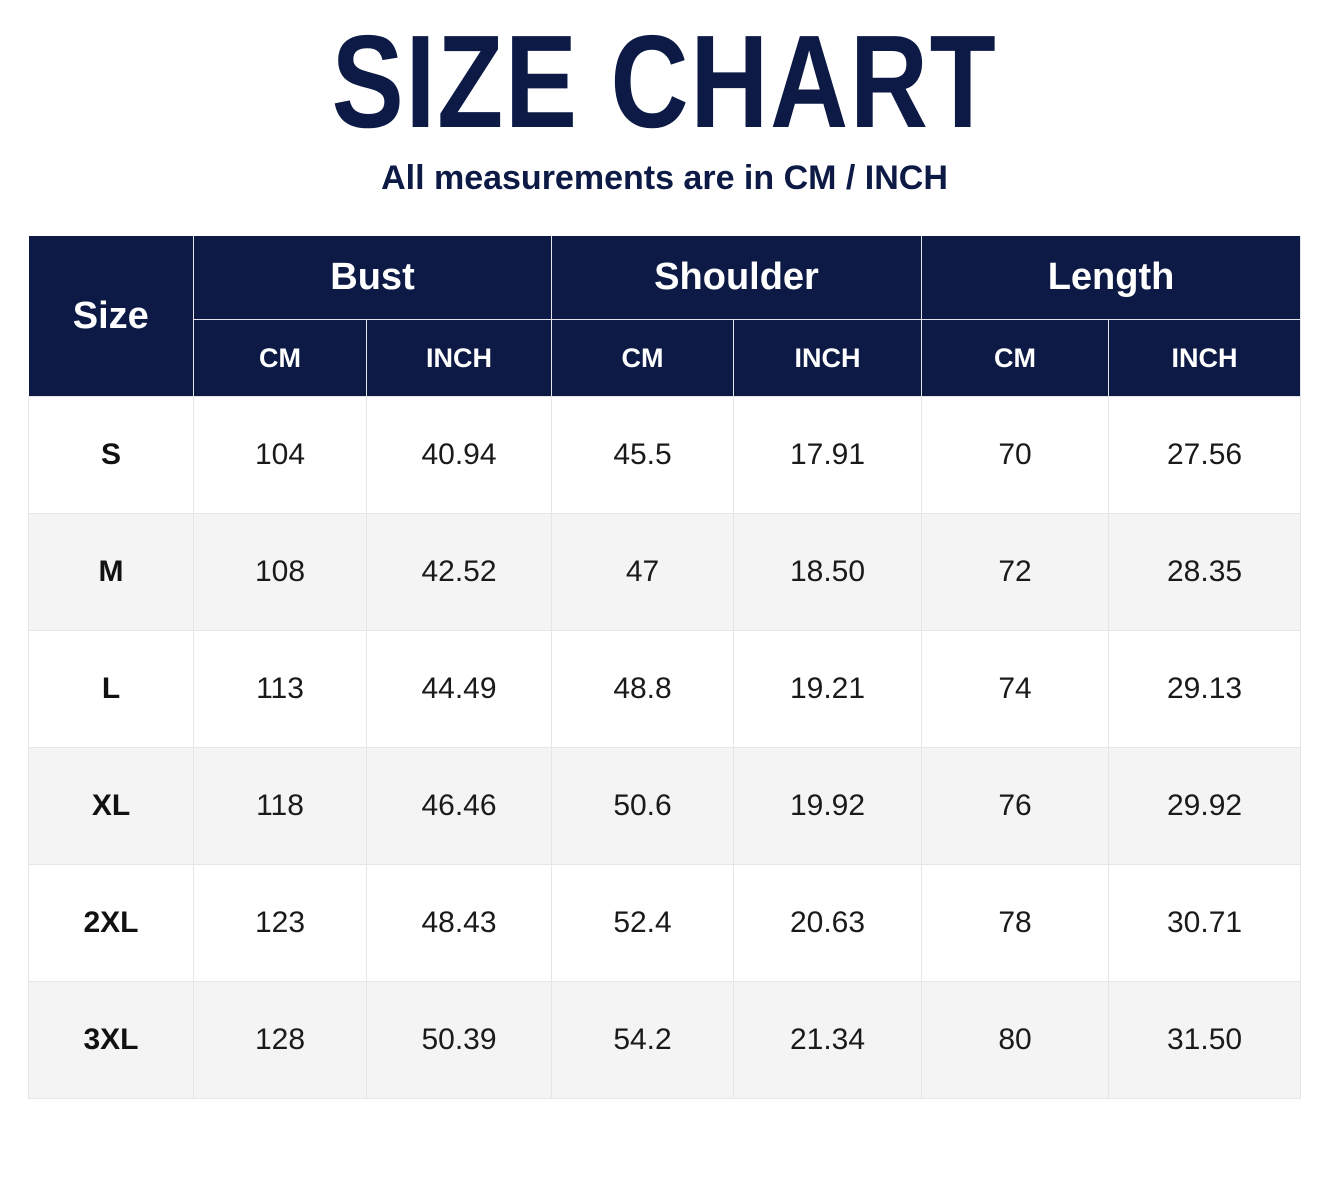 The height and width of the screenshot is (1183, 1329). Describe the element at coordinates (1015, 455) in the screenshot. I see `length-cm-cell: 70` at that location.